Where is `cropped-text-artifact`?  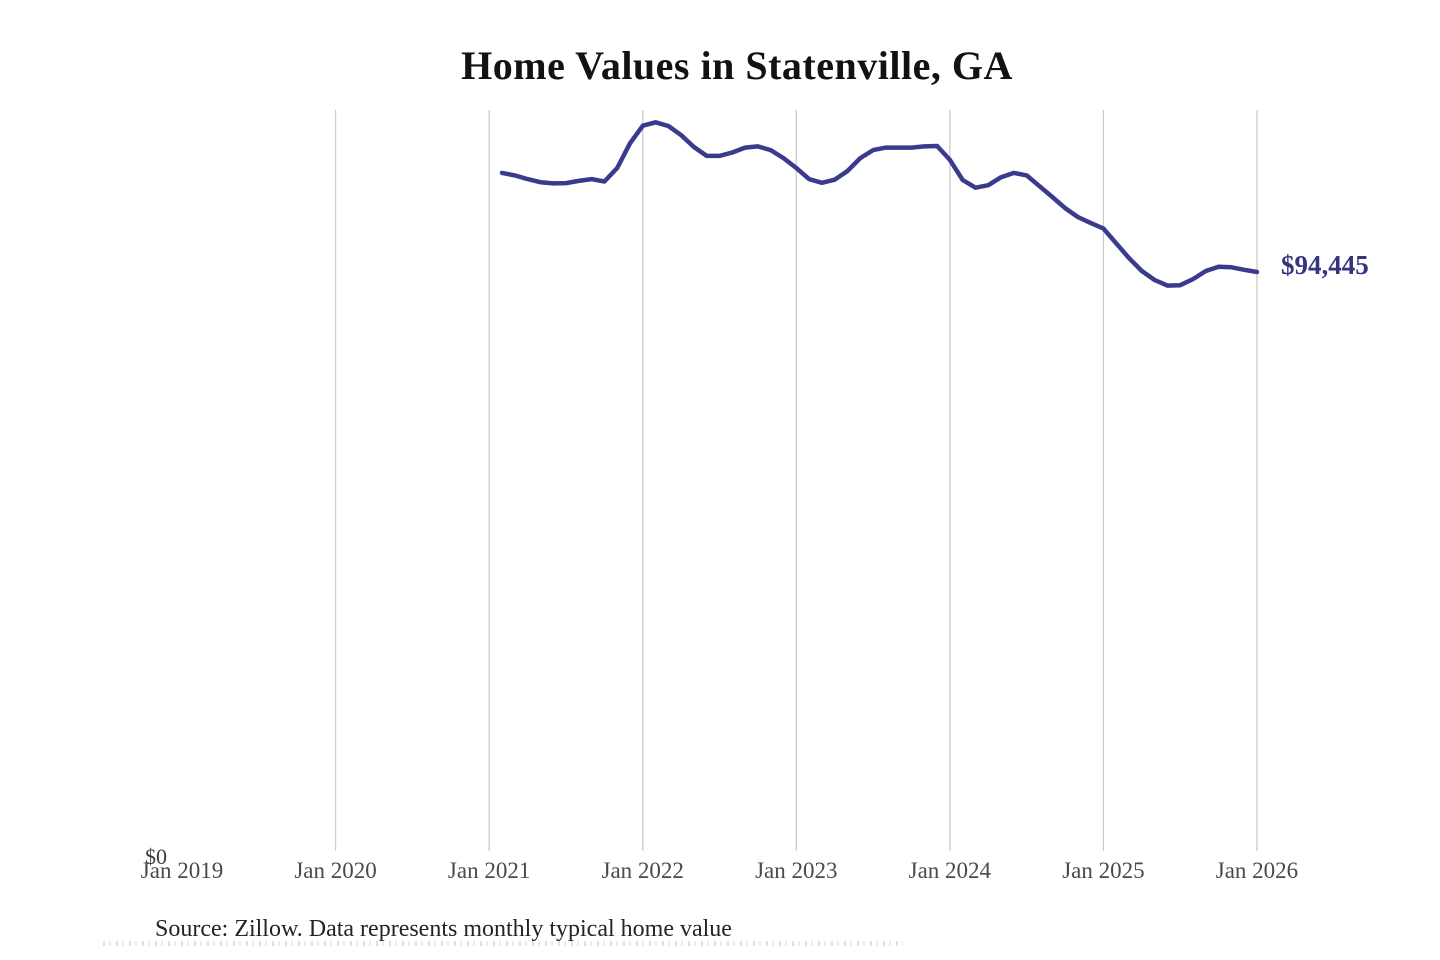 cropped-text-artifact is located at coordinates (503, 943).